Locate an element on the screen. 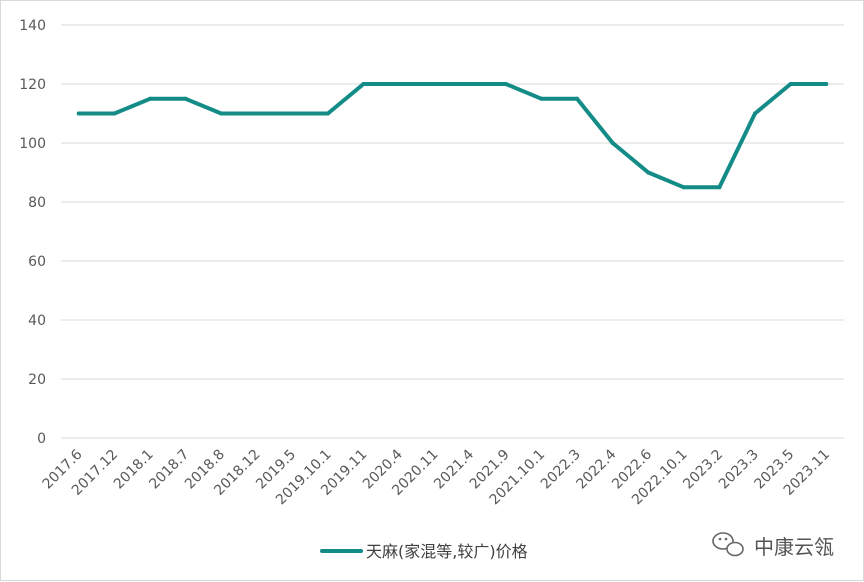 The image size is (864, 582). legend-label: 天麻(家混等,较广)价格 is located at coordinates (447, 551).